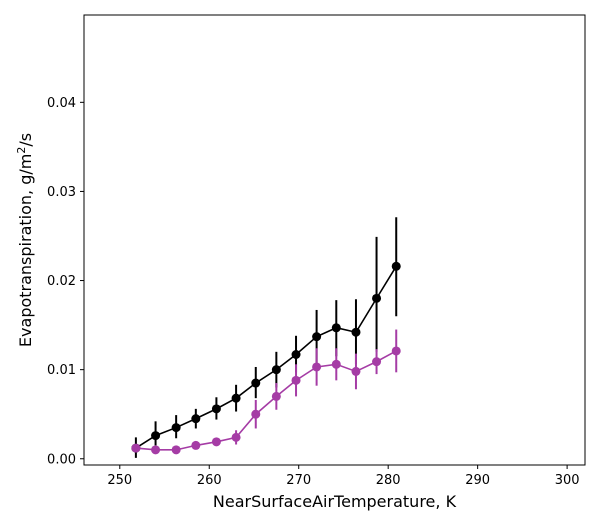 This screenshot has width=600, height=525. Describe the element at coordinates (567, 480) in the screenshot. I see `x-tick-label: 300` at that location.